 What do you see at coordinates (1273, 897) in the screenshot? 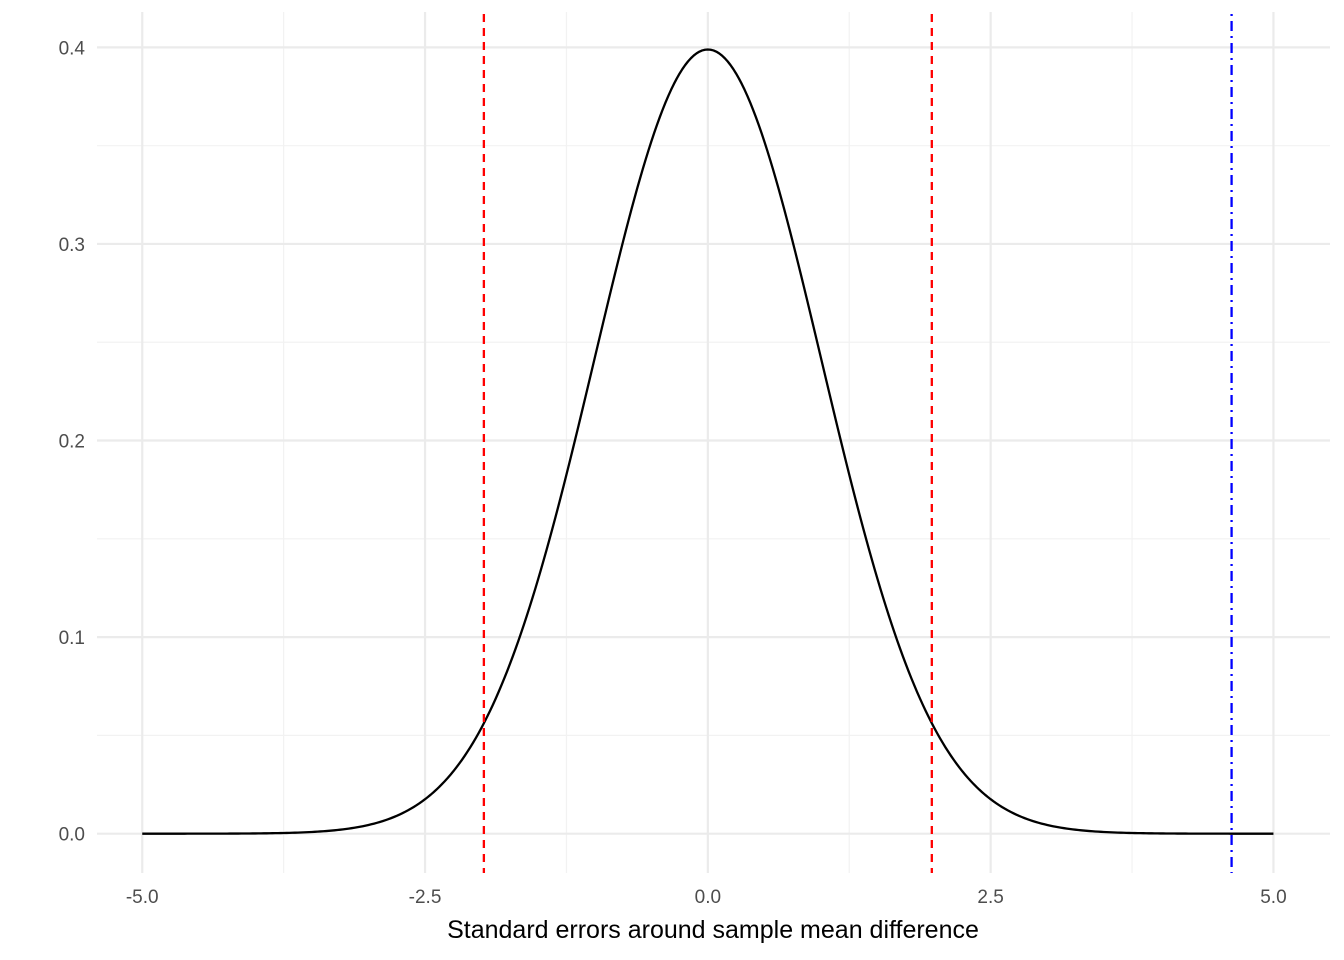
I see `x-tick-label: 5.0` at bounding box center [1273, 897].